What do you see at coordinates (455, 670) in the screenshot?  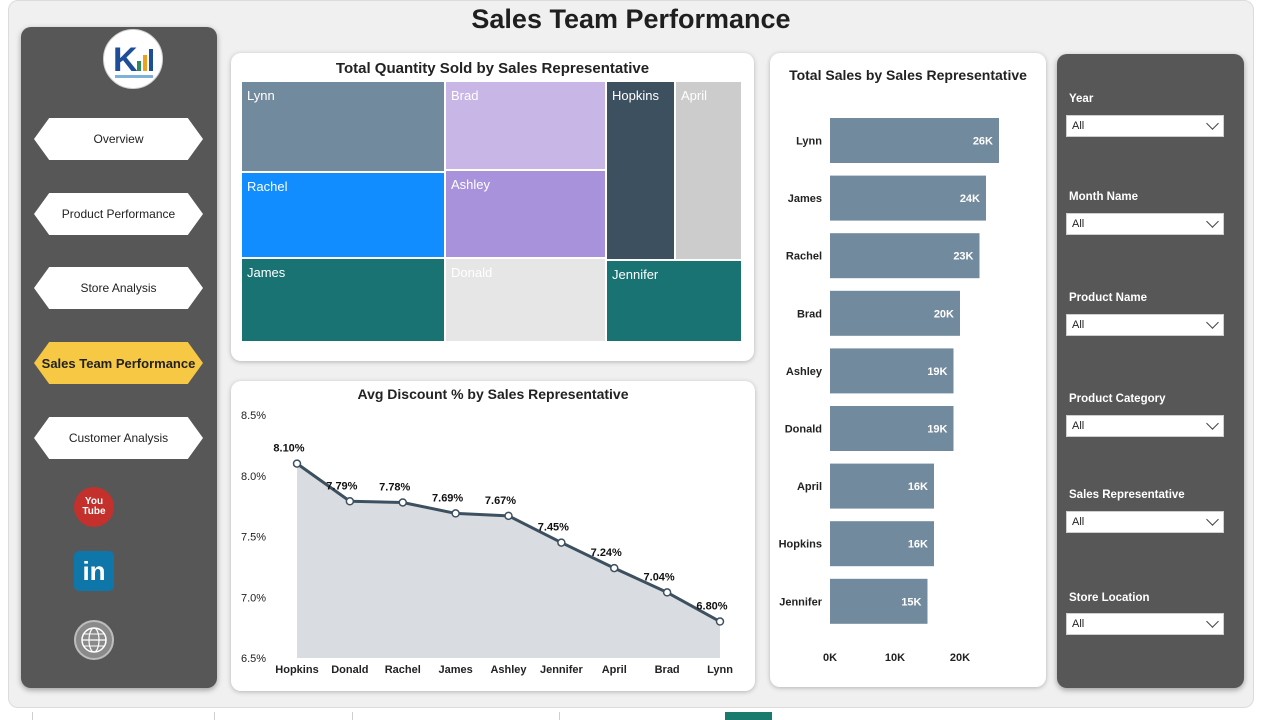 I see `x-tick-label: James` at bounding box center [455, 670].